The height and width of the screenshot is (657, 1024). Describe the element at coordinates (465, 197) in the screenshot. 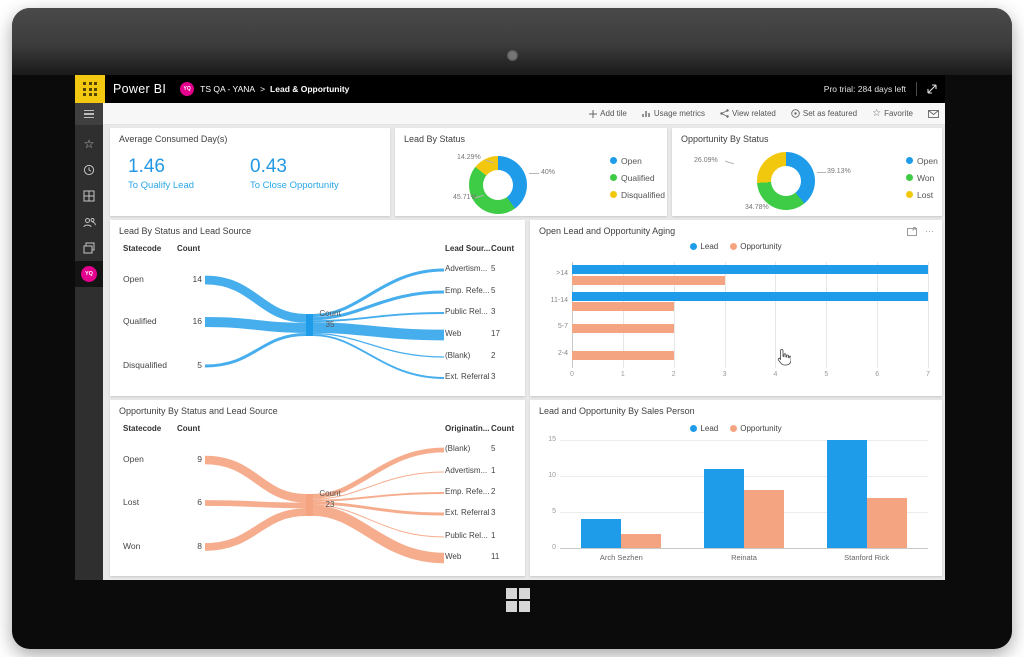

I see `slice-label: 45.71%` at that location.